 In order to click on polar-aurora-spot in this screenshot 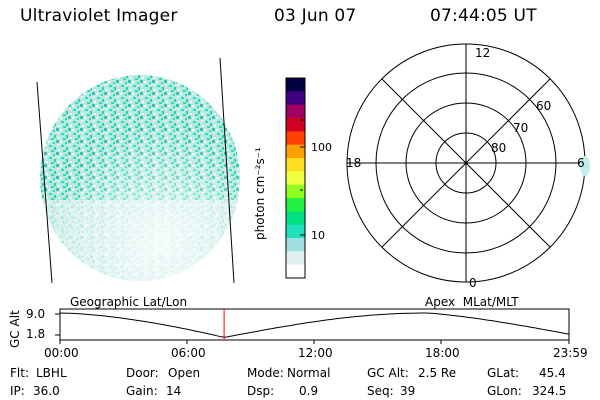, I will do `click(585, 166)`.